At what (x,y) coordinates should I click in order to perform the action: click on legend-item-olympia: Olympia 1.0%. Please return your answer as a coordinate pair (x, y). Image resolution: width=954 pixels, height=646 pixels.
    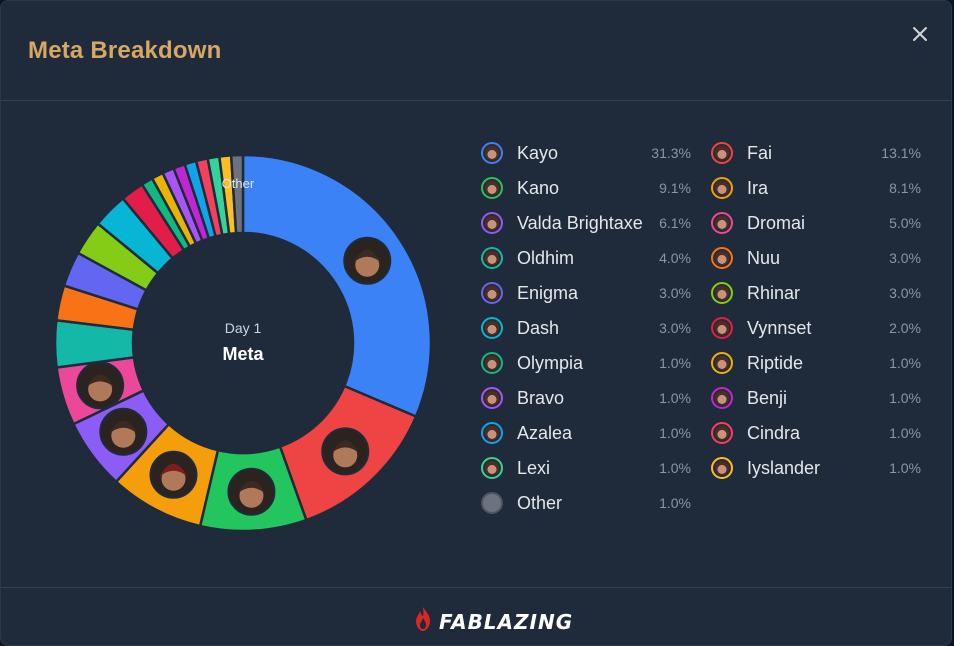
    Looking at the image, I should click on (586, 363).